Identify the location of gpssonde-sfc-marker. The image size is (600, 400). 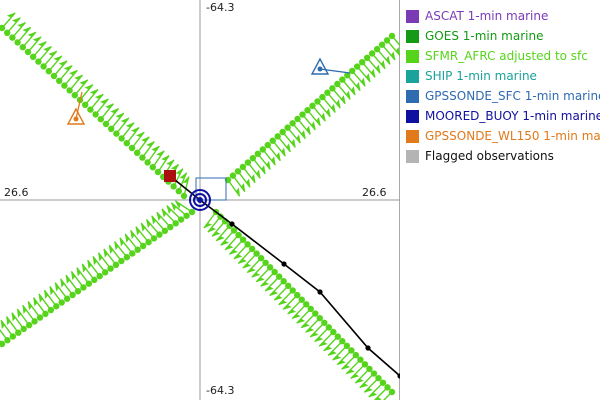
(320, 66).